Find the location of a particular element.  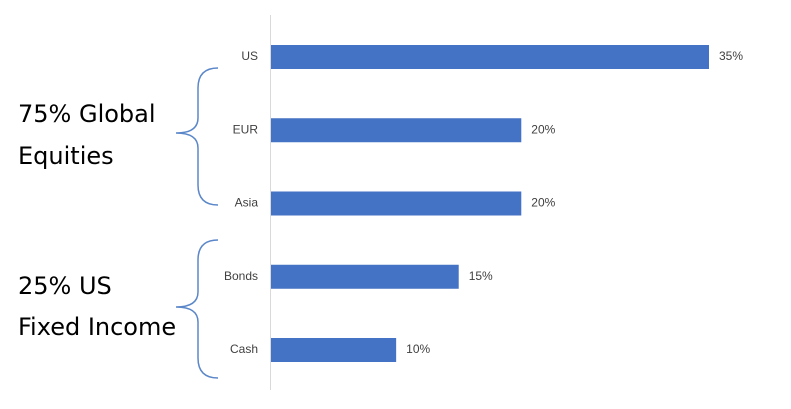

y-tick-label: Asia is located at coordinates (247, 203).